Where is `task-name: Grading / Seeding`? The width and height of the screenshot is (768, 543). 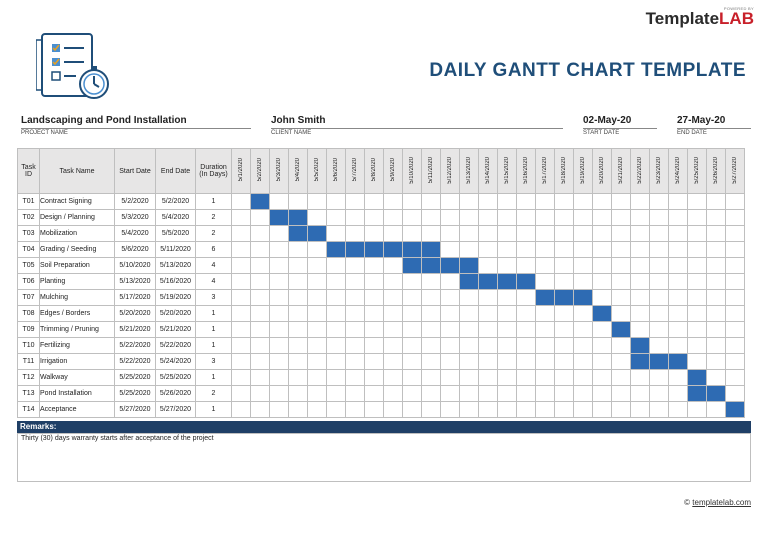 task-name: Grading / Seeding is located at coordinates (77, 249).